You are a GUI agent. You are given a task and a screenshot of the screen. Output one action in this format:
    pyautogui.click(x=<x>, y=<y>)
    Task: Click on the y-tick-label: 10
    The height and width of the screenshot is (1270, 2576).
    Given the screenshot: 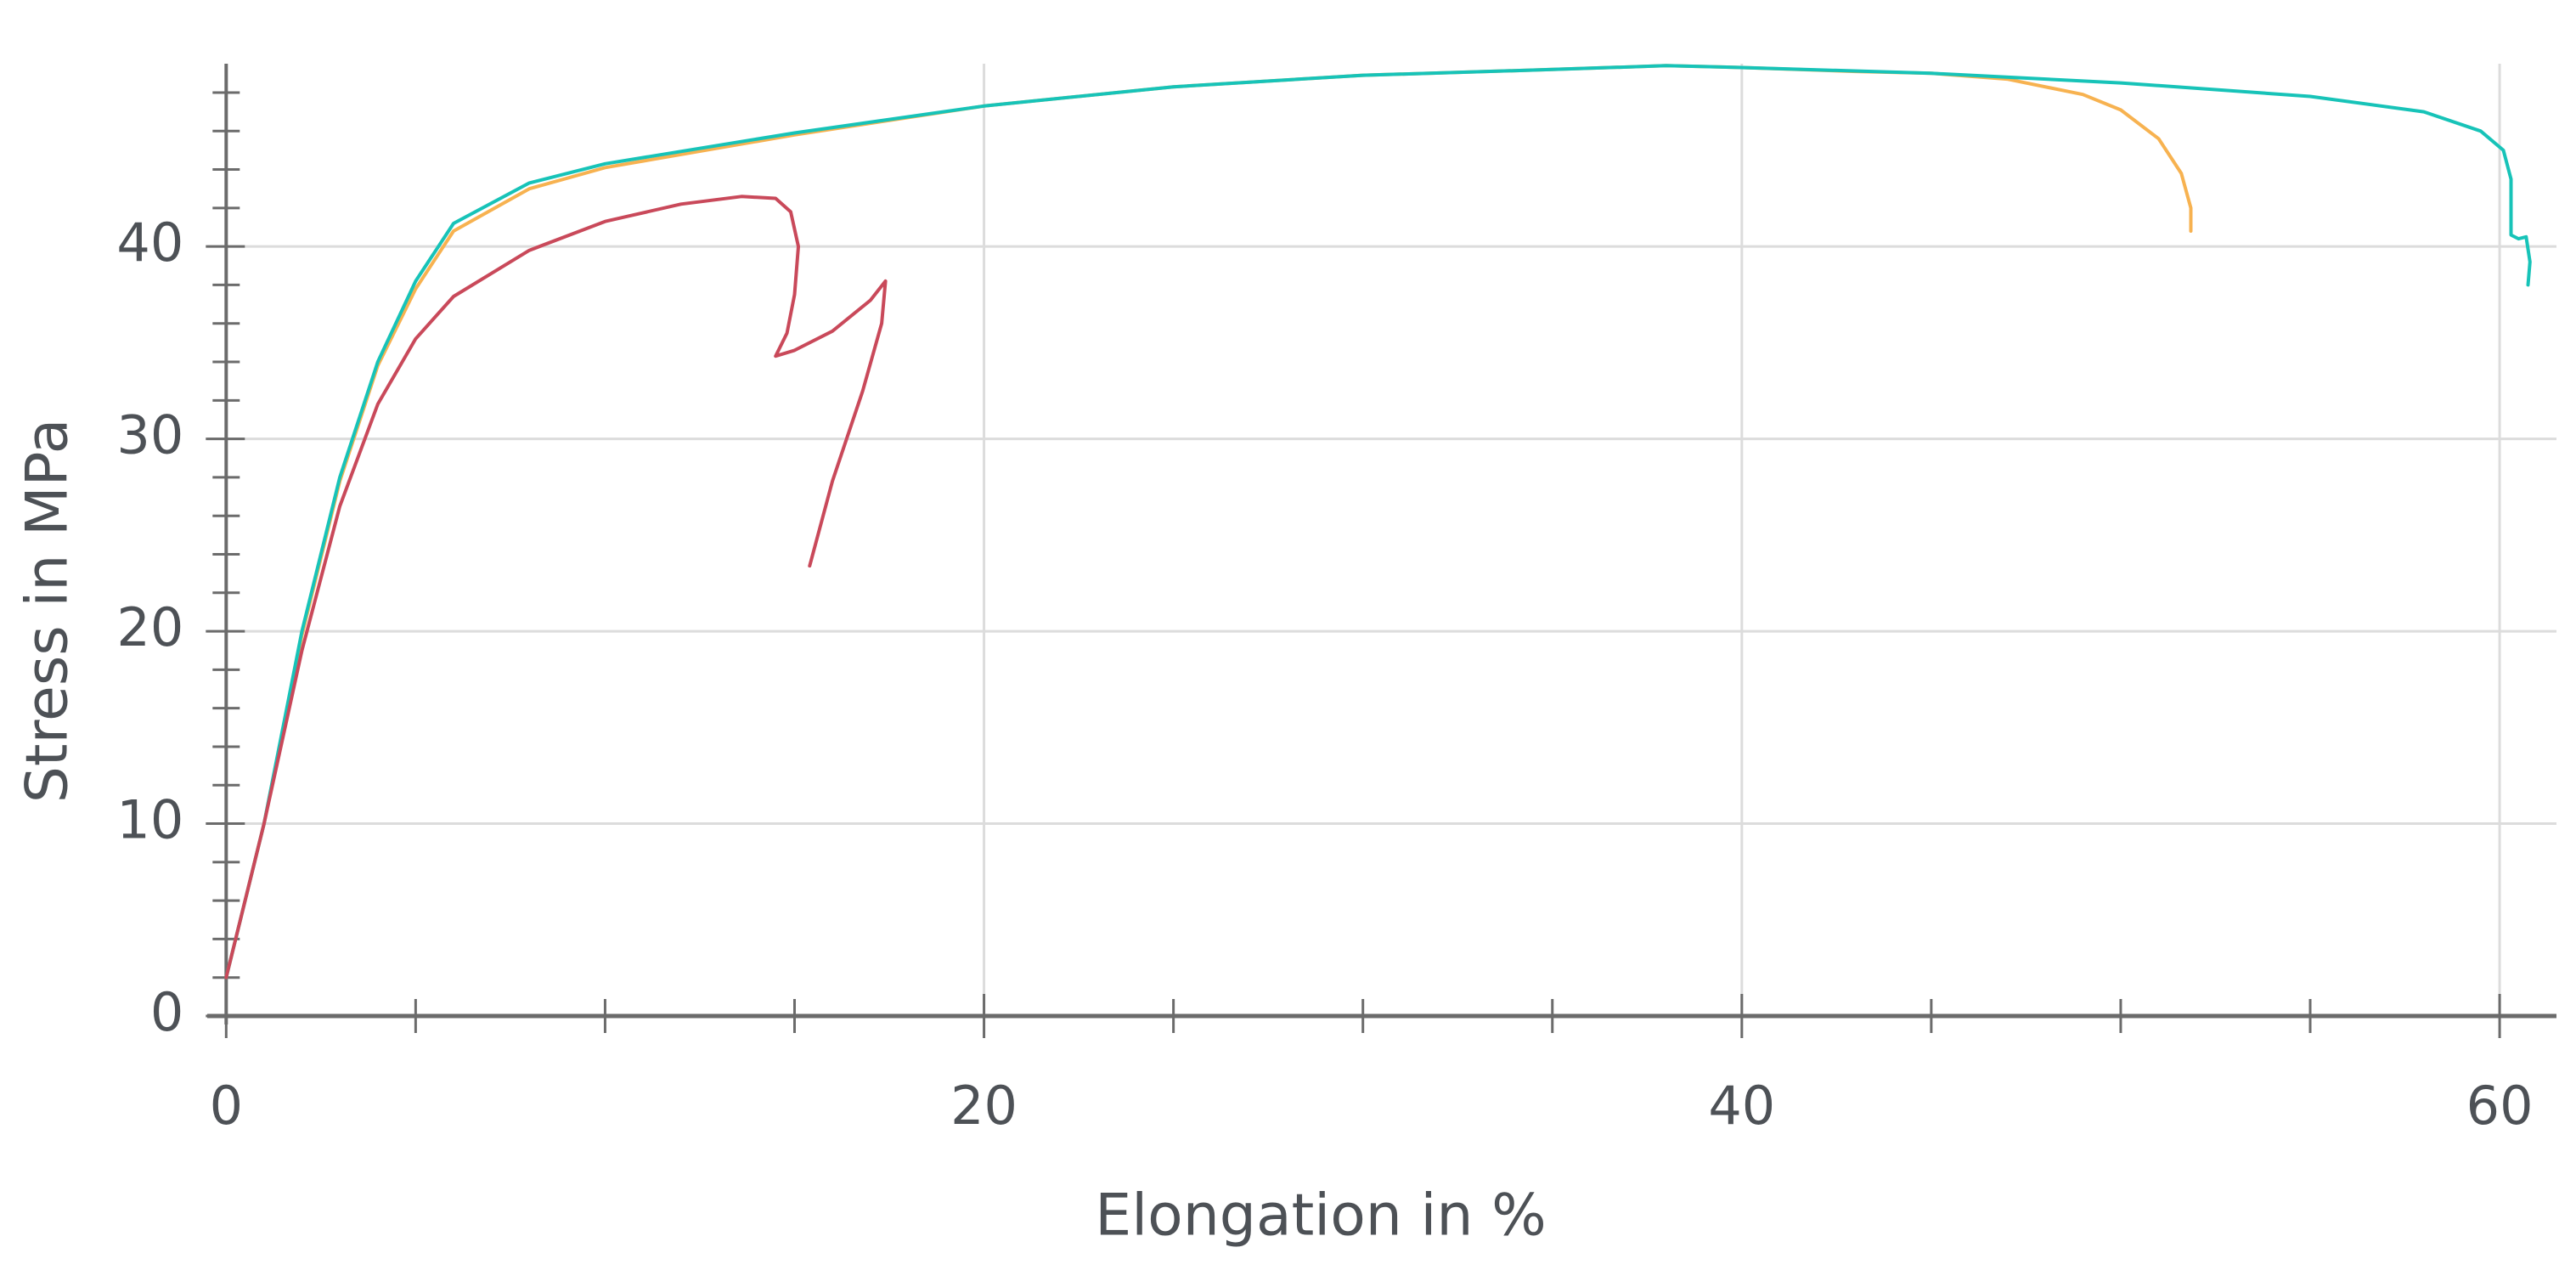 What is the action you would take?
    pyautogui.click(x=149, y=820)
    